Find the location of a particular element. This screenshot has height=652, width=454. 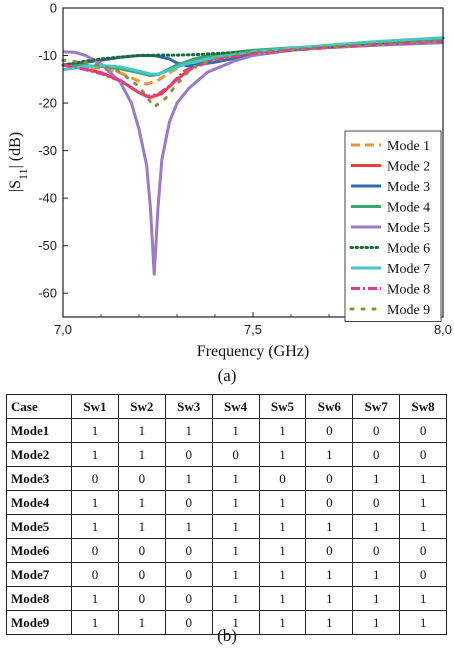

legend-label-9: Mode 9 is located at coordinates (408, 310).